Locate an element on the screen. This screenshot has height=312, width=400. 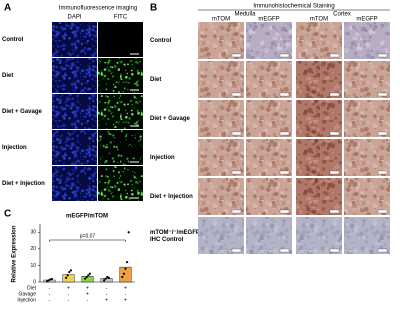
region-label: Medulla is located at coordinates (245, 15).